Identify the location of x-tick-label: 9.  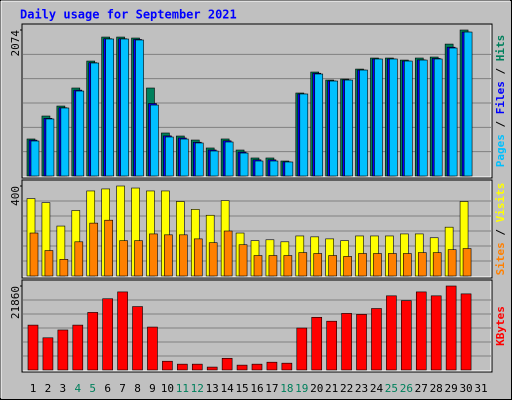
(152, 388).